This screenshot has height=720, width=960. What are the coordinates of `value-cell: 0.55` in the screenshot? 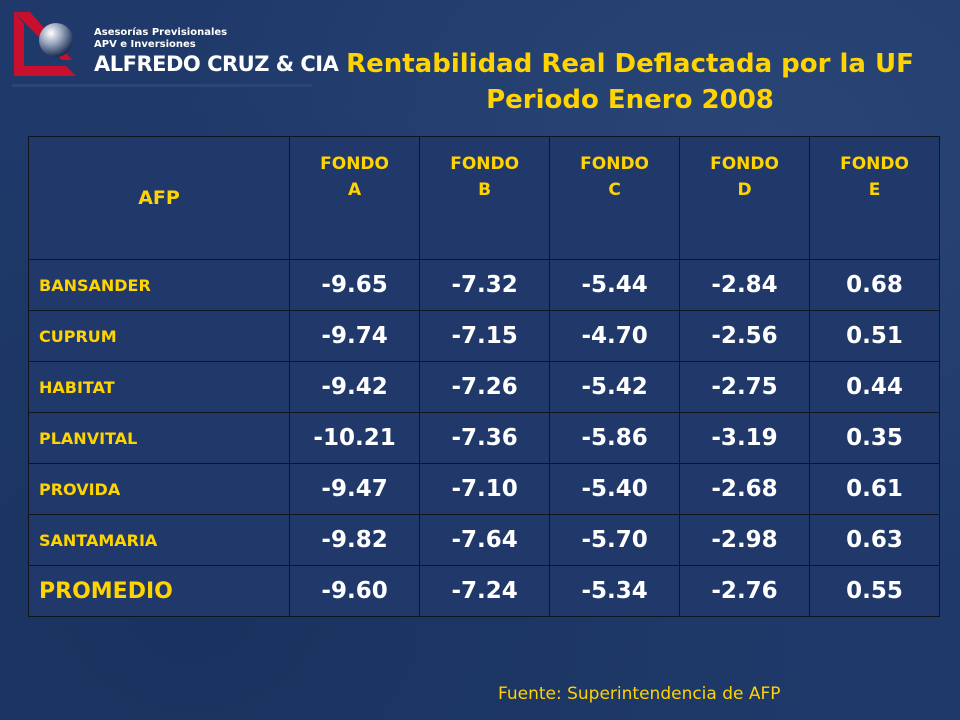 It's located at (874, 591).